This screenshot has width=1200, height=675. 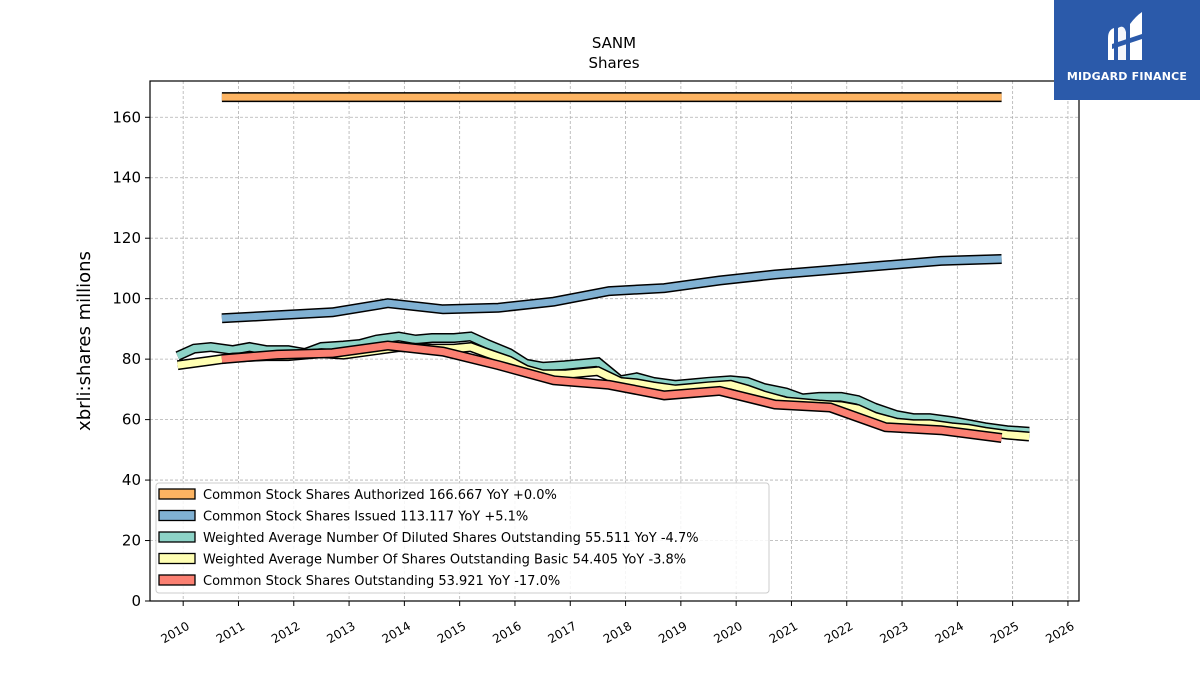 What do you see at coordinates (949, 632) in the screenshot?
I see `x-tick-label: 2024` at bounding box center [949, 632].